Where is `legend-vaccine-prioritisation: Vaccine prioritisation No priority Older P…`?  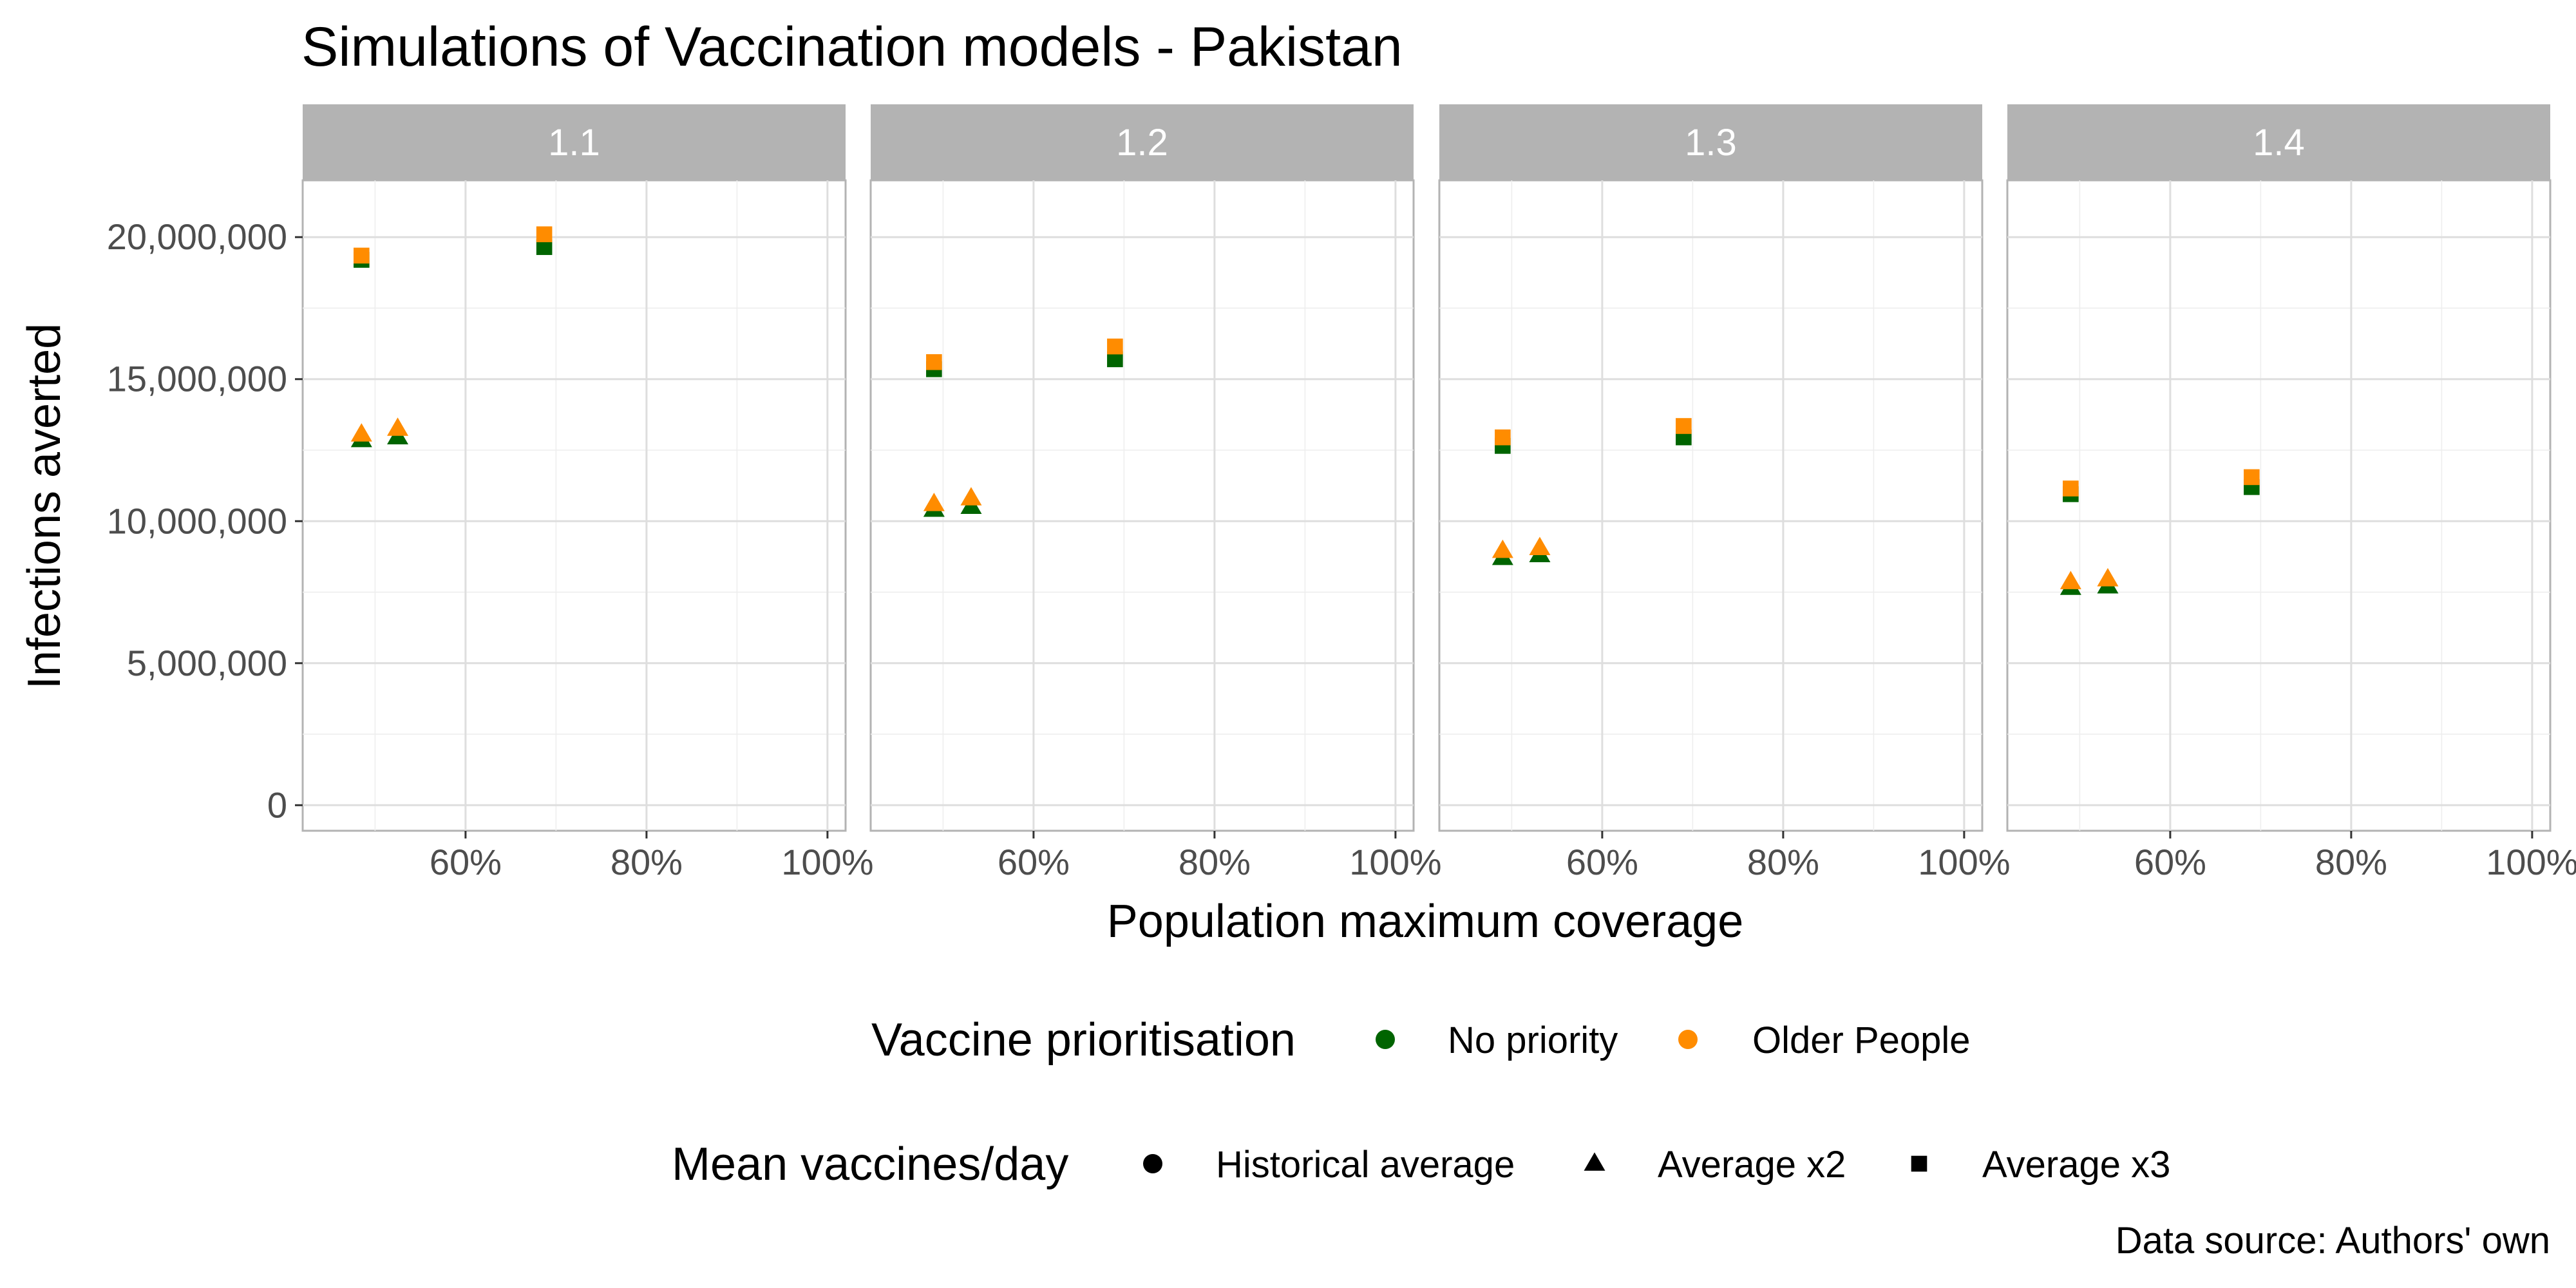 legend-vaccine-prioritisation: Vaccine prioritisation No priority Older P… is located at coordinates (1421, 1040).